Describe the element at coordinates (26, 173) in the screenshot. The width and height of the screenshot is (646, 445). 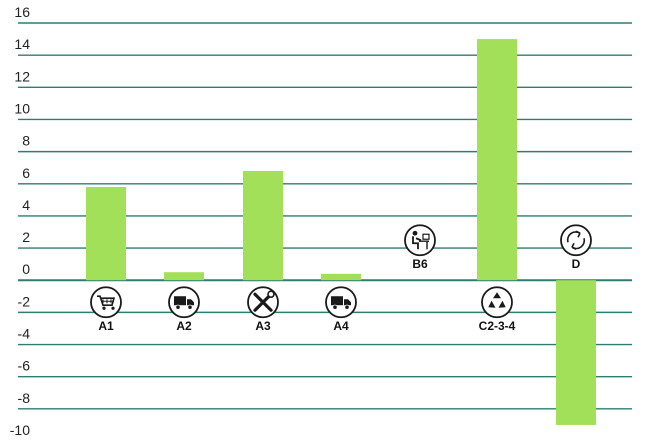
I see `y-tick-label: 6` at that location.